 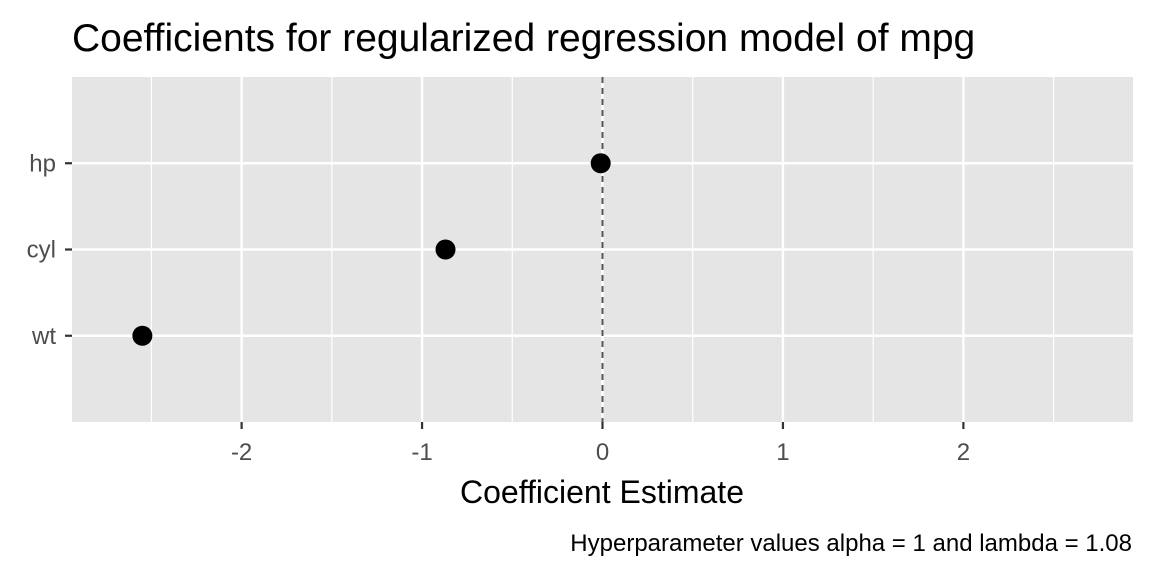 What do you see at coordinates (43, 336) in the screenshot?
I see `y-tick-label-wt: wt` at bounding box center [43, 336].